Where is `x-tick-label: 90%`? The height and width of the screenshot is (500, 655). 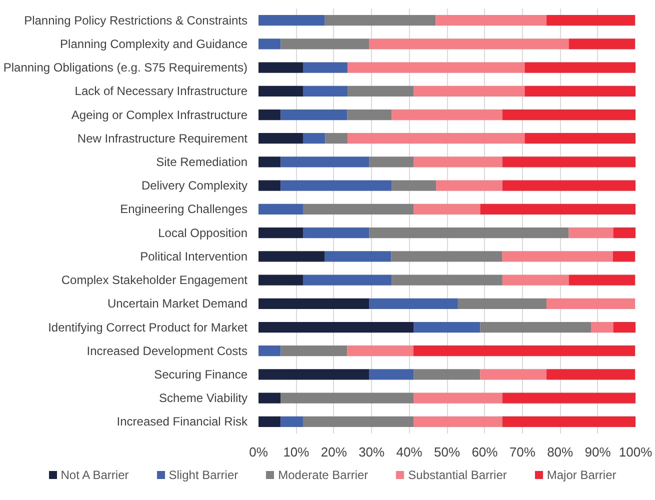
x-tick-label: 90% is located at coordinates (598, 452).